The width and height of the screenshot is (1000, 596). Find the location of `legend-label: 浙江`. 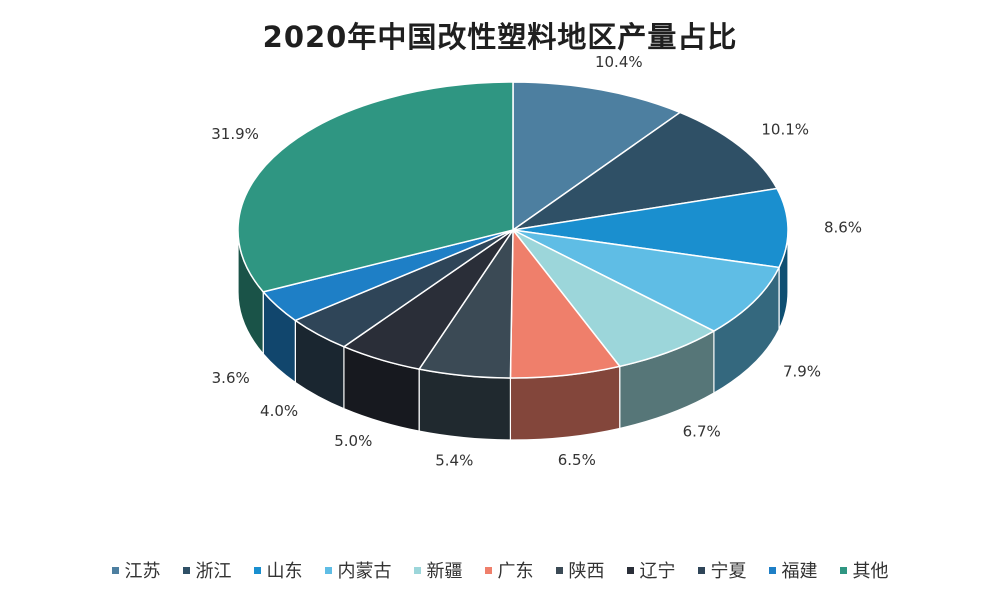

legend-label: 浙江 is located at coordinates (213, 571).